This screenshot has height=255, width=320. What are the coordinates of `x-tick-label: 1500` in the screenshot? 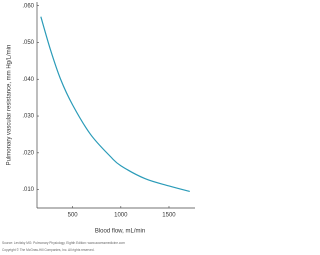 It's located at (169, 216).